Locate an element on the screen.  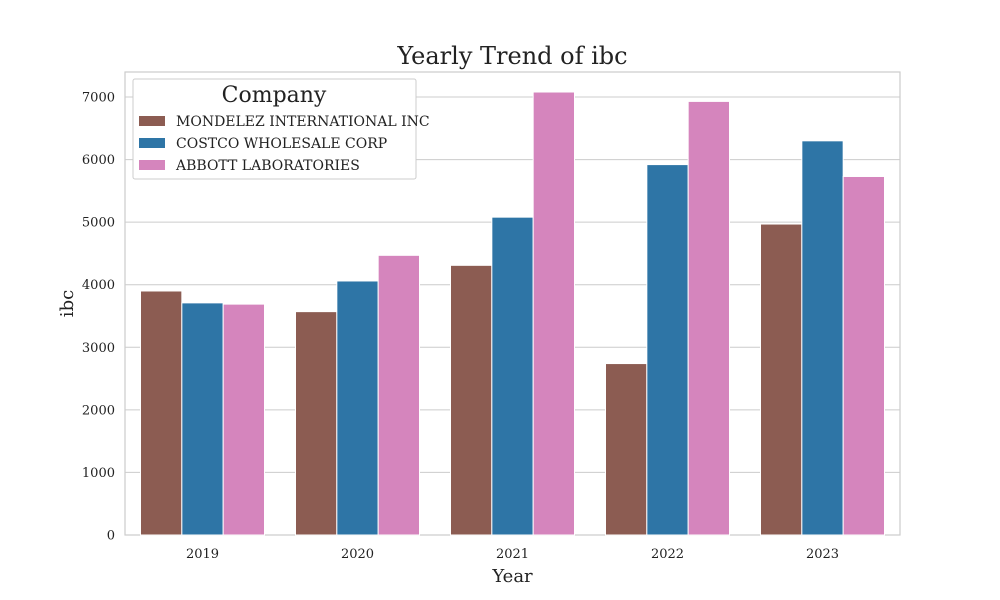
legend-entry: ABBOTT LABORATORIES is located at coordinates (267, 166).